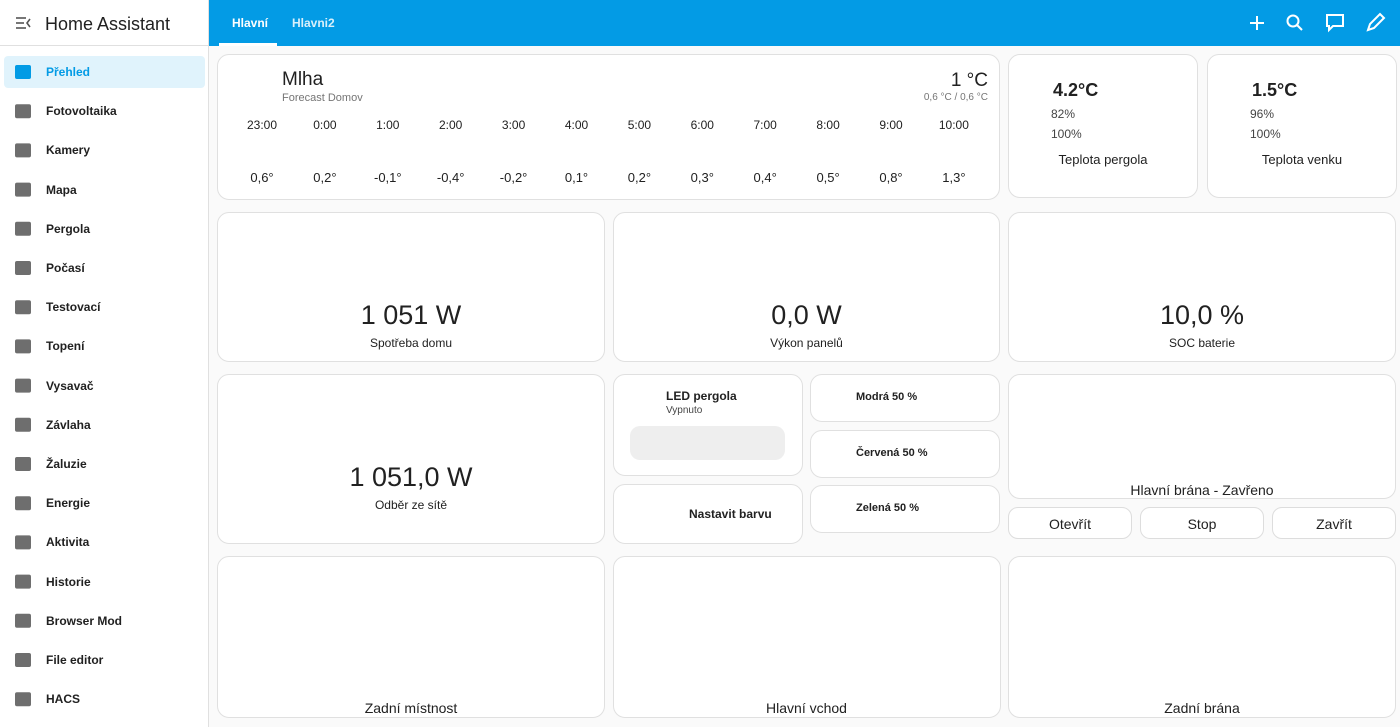 The width and height of the screenshot is (1400, 727). What do you see at coordinates (81, 111) in the screenshot?
I see `nav-item: Fotovoltaika` at bounding box center [81, 111].